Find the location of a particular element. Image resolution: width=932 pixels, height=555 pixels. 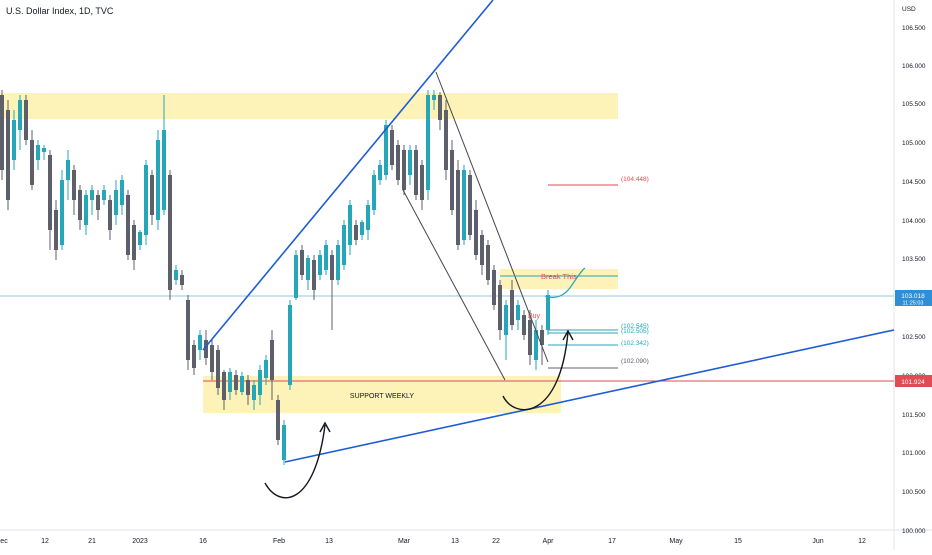

channel-line-upper is located at coordinates (492, 217).